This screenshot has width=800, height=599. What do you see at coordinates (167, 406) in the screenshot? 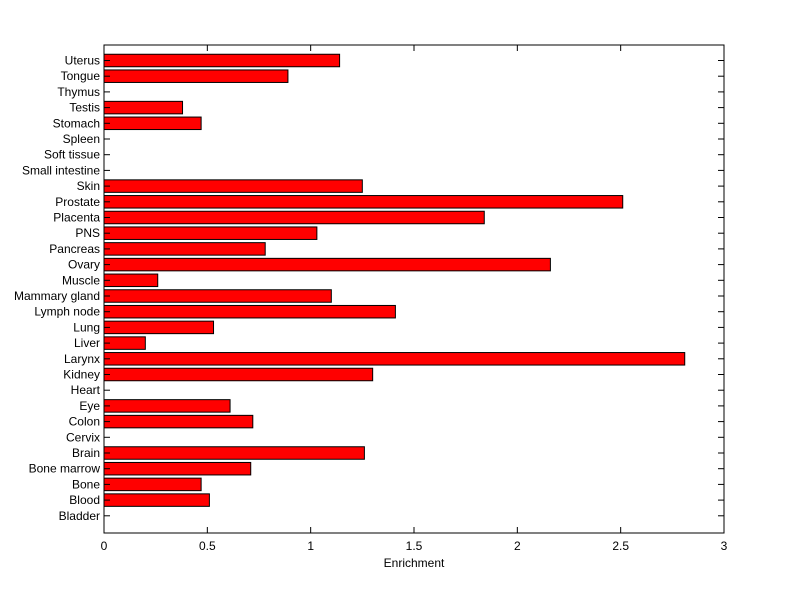
I see `bar-eye` at bounding box center [167, 406].